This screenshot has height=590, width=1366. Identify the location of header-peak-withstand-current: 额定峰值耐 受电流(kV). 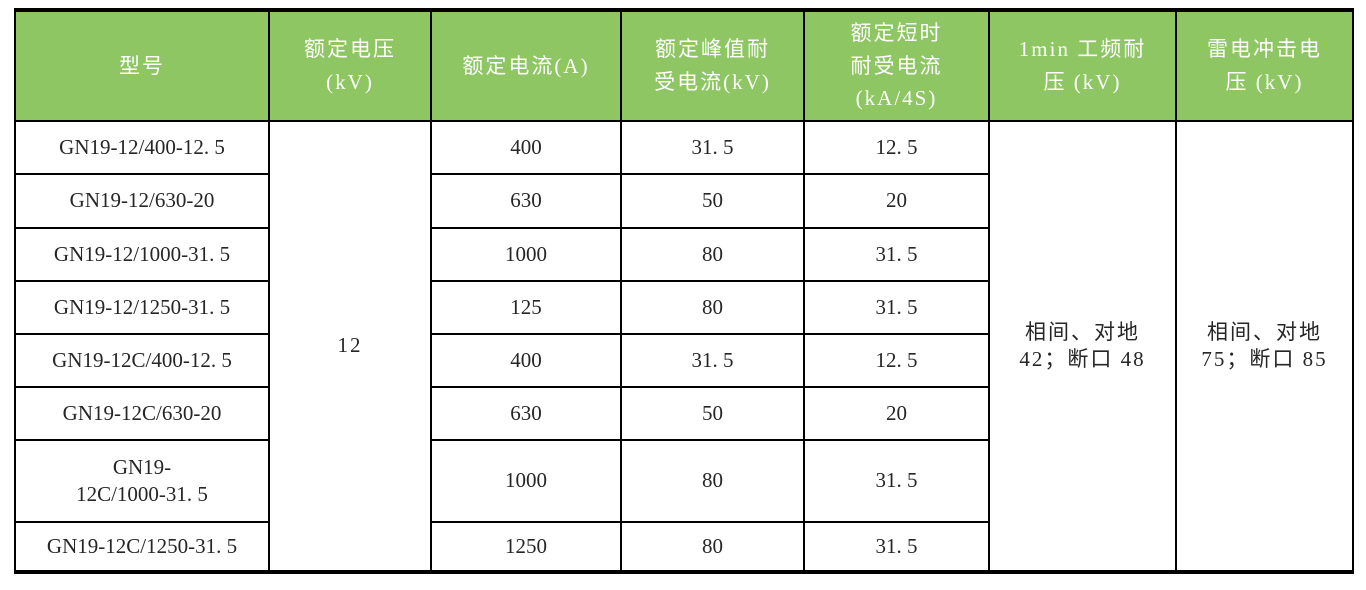
(712, 65).